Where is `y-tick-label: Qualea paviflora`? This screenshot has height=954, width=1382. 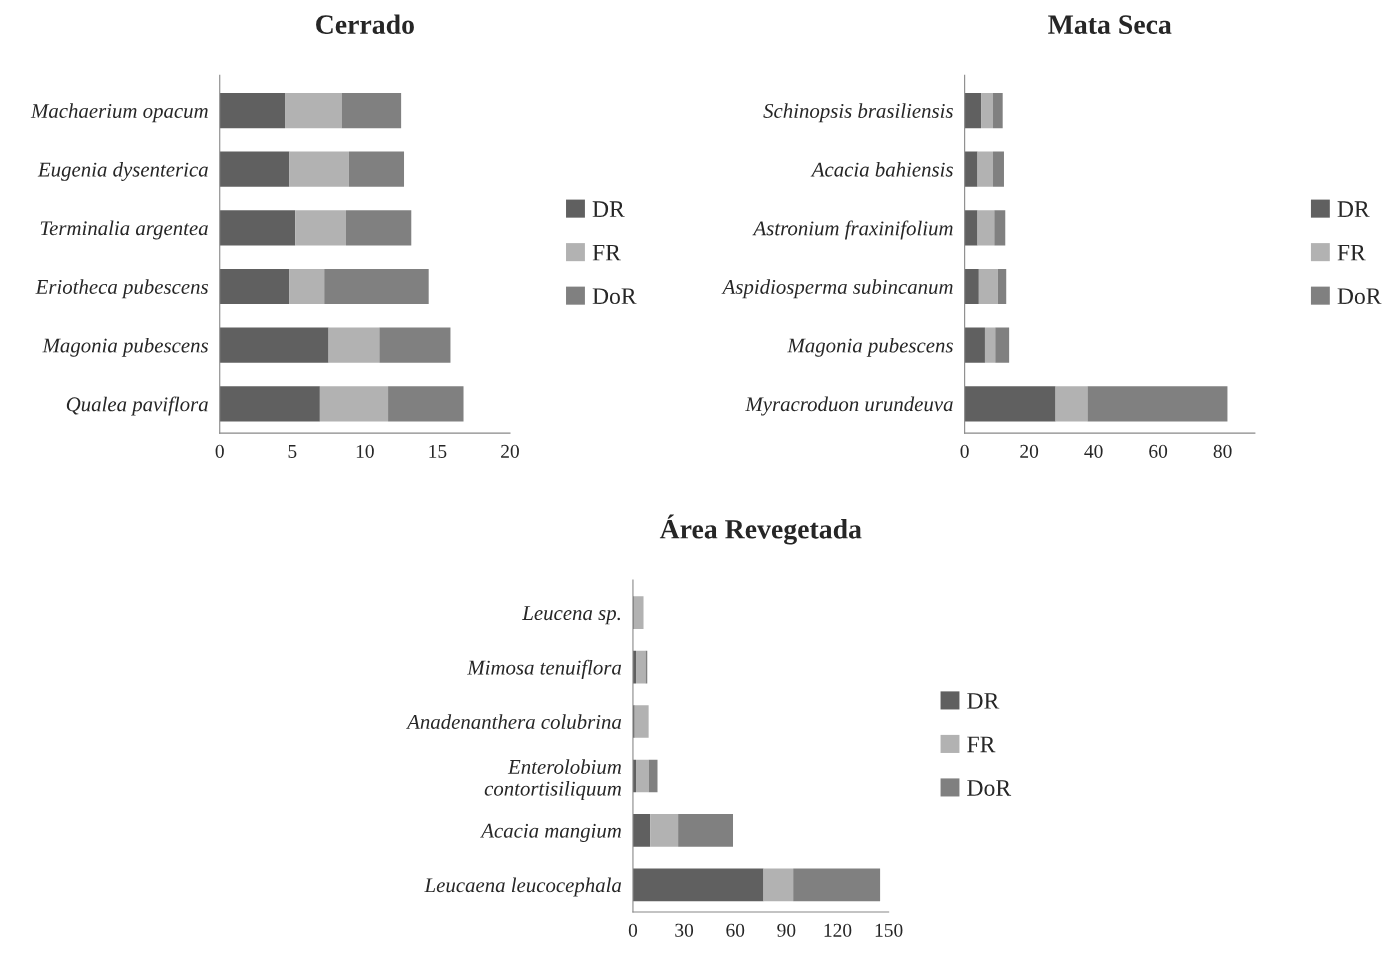 y-tick-label: Qualea paviflora is located at coordinates (137, 406).